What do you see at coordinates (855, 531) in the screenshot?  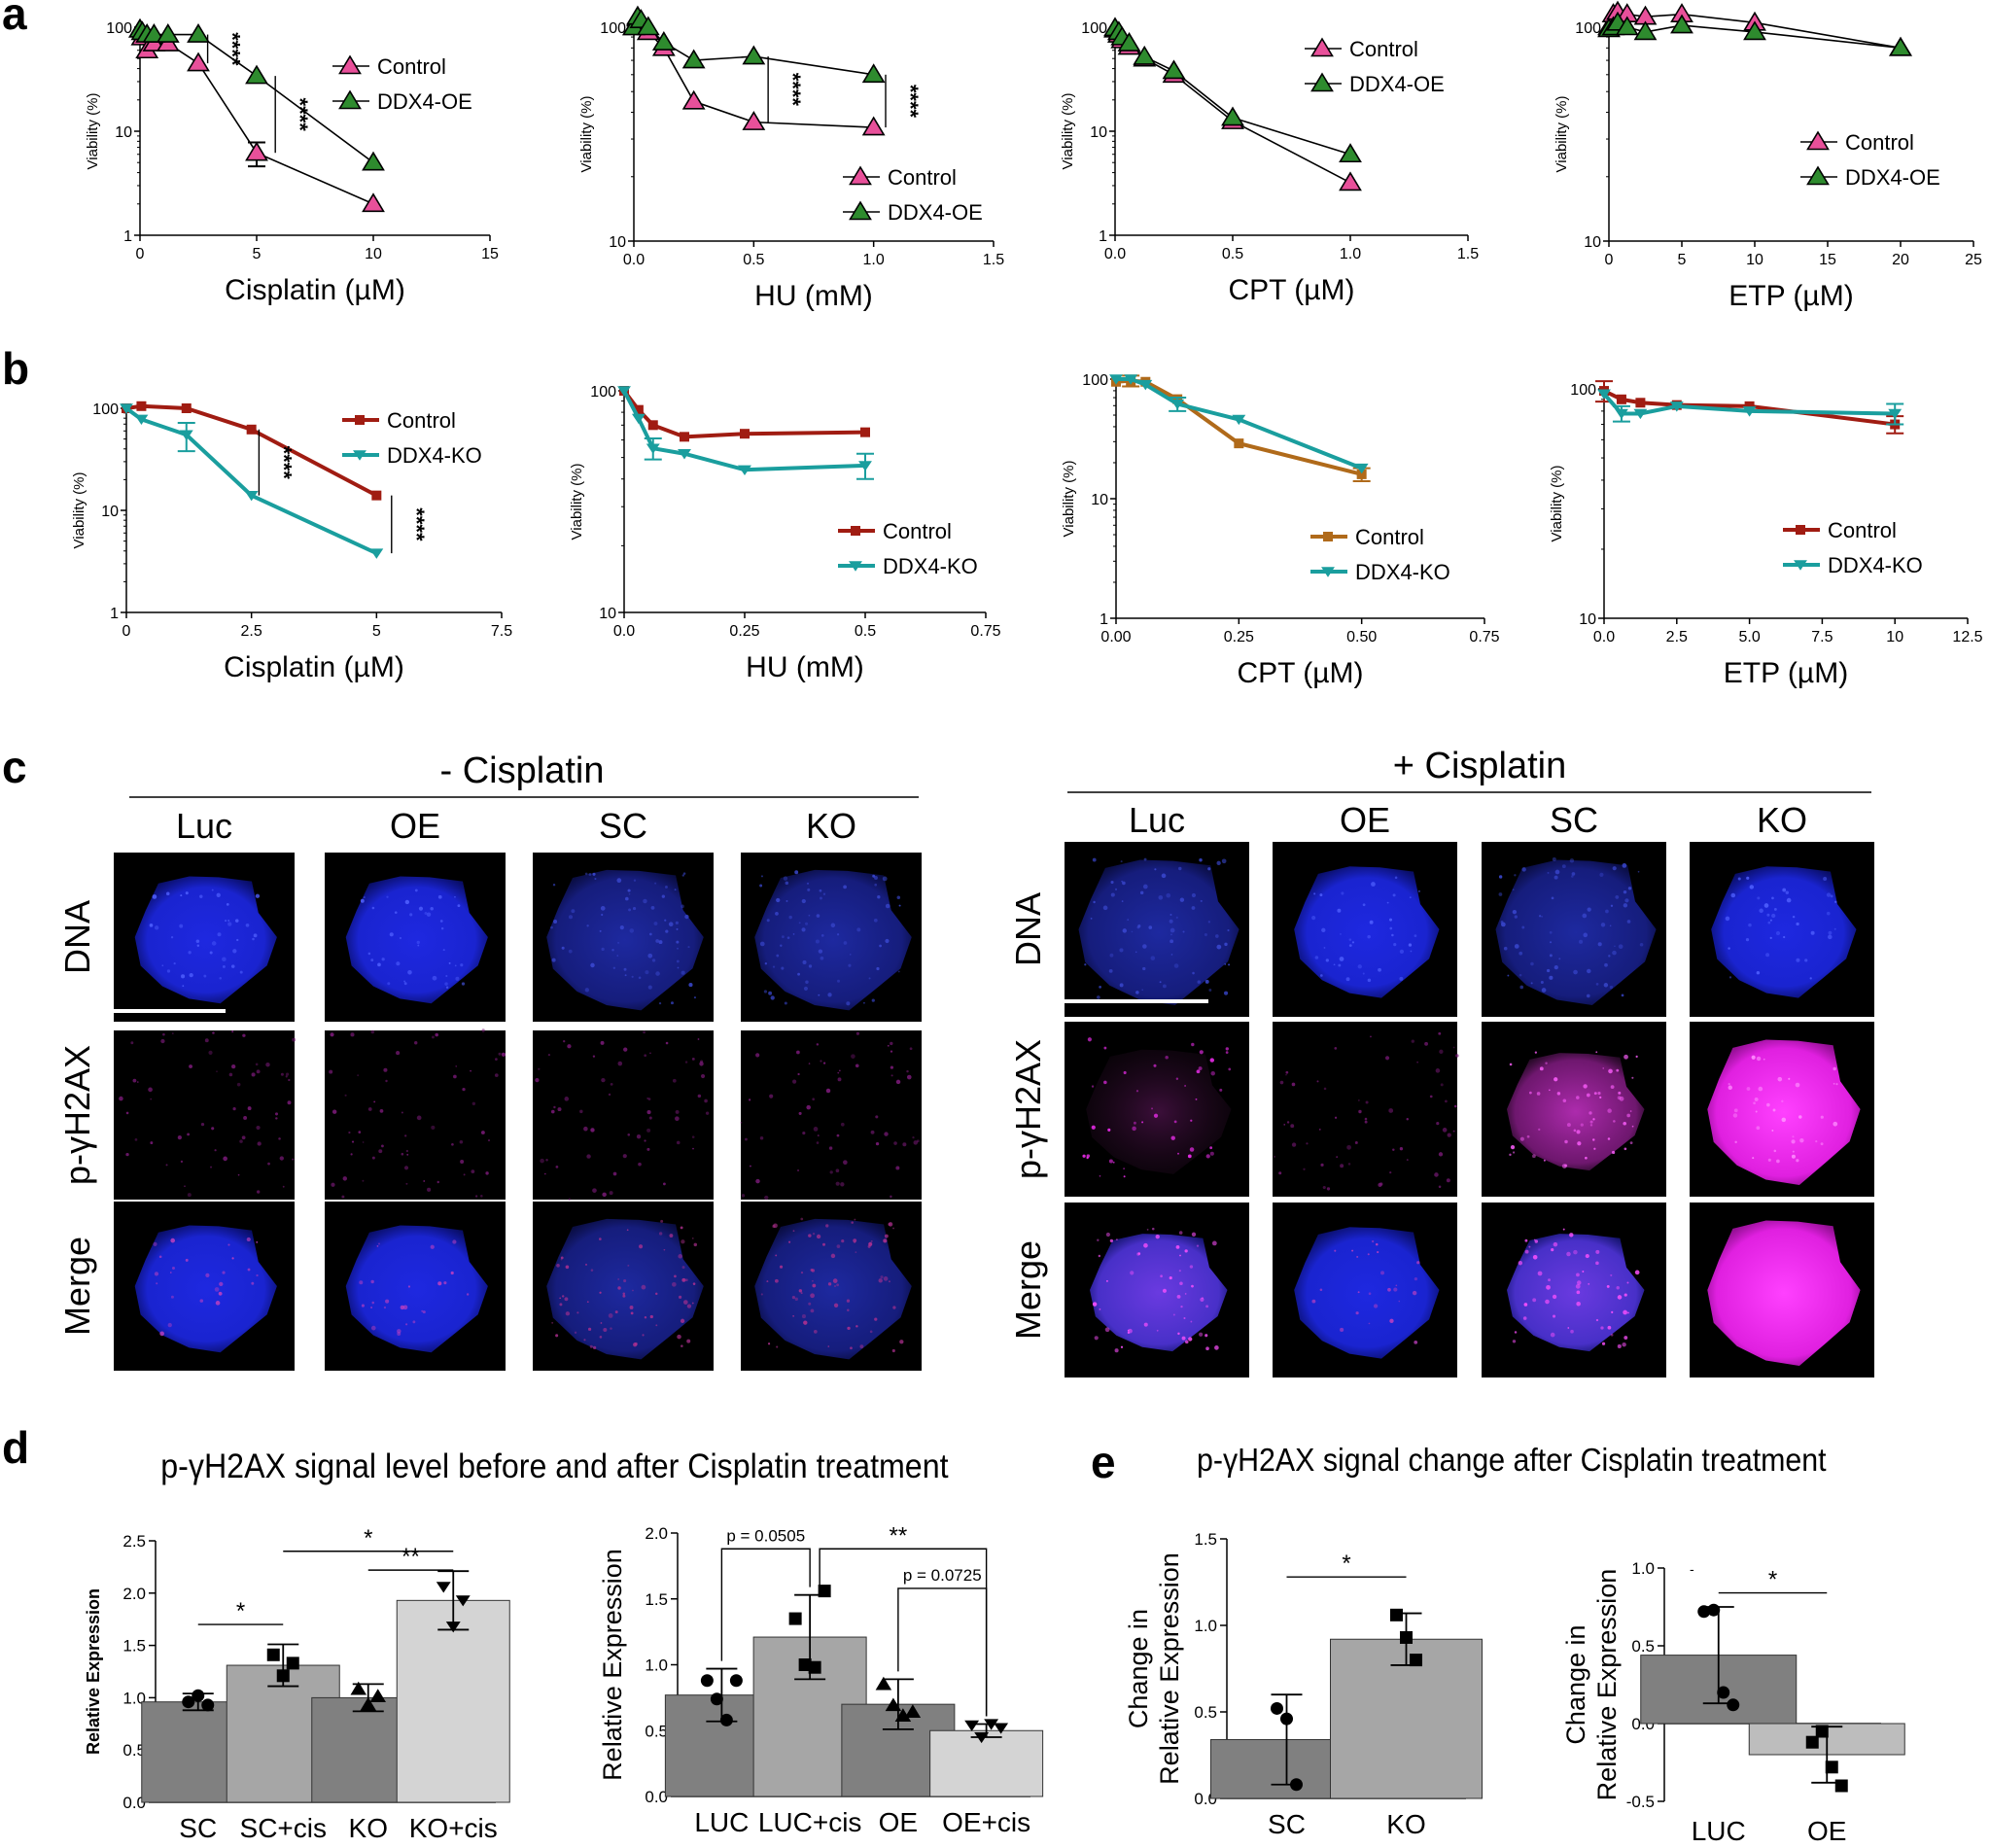 I see `legend-marker` at bounding box center [855, 531].